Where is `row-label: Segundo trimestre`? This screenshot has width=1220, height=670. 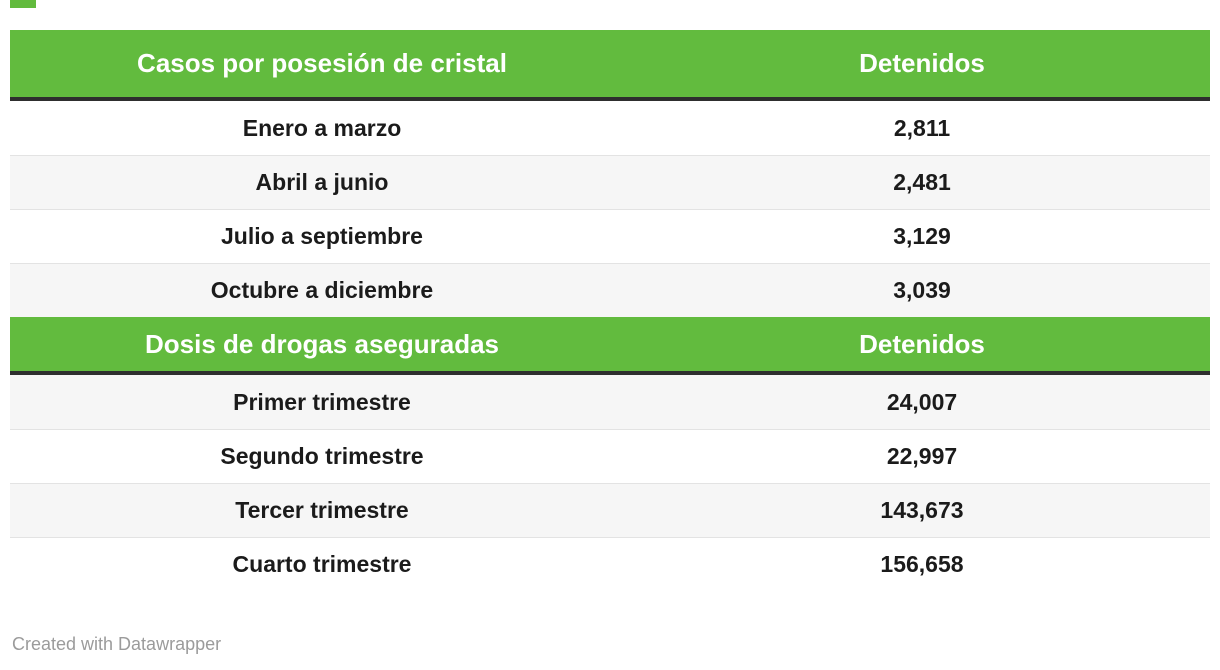
row-label: Segundo trimestre is located at coordinates (322, 456).